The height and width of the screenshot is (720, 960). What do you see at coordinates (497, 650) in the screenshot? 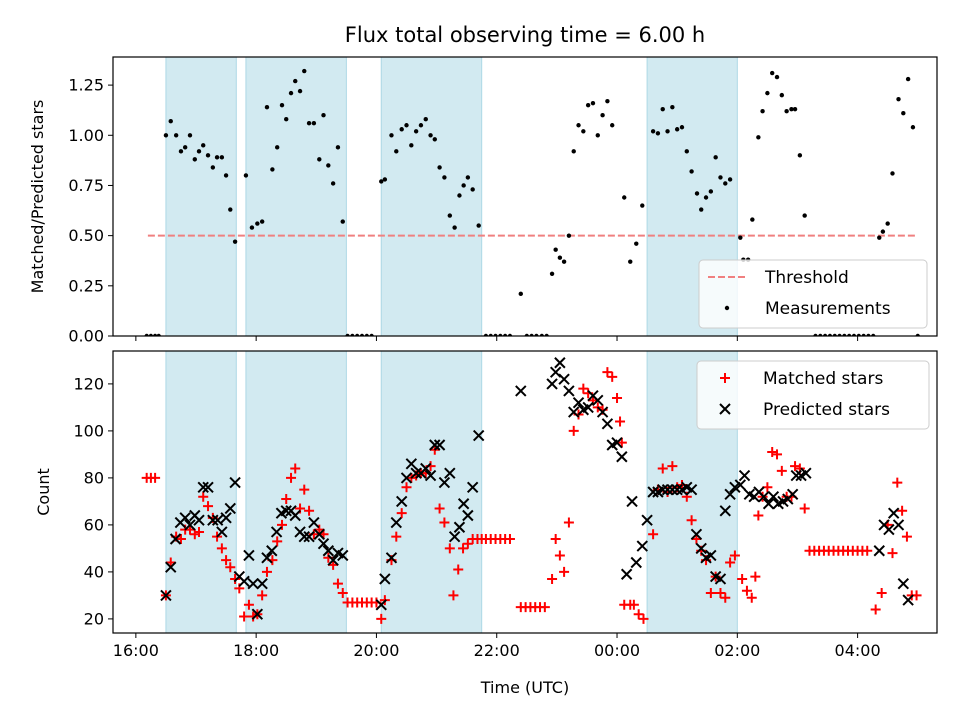
I see `x-tick-label: 22:00` at bounding box center [497, 650].